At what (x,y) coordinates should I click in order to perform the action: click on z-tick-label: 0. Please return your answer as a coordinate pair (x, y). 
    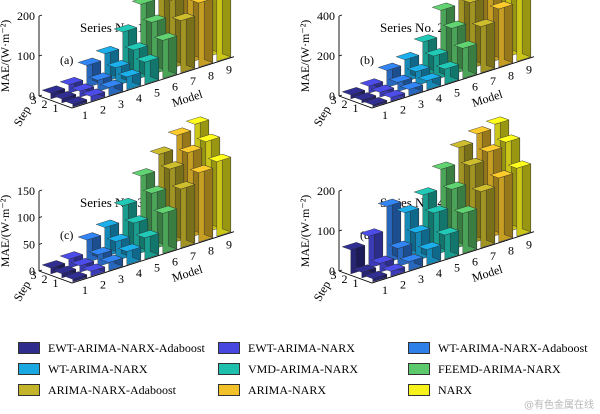
    Looking at the image, I should click on (32, 96).